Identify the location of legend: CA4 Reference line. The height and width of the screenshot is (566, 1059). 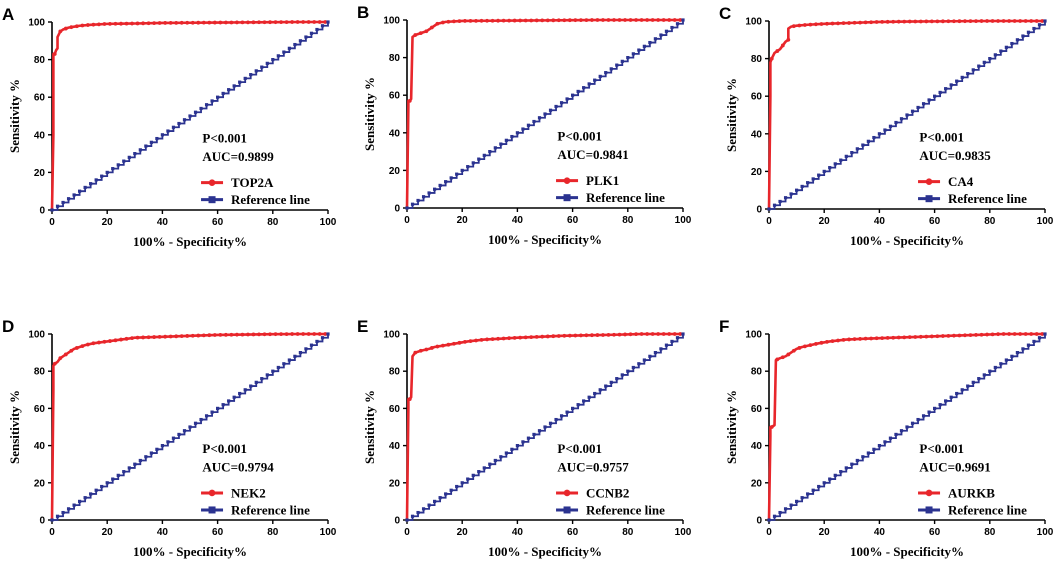
(972, 190).